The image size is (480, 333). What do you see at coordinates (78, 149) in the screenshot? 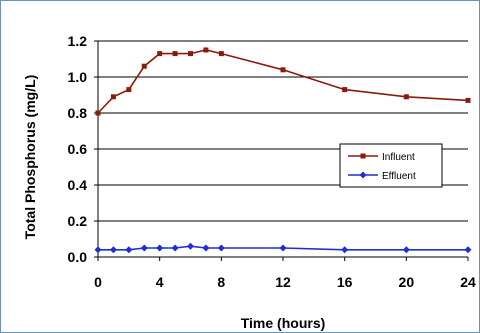
I see `y-tick-label: 0.6` at bounding box center [78, 149].